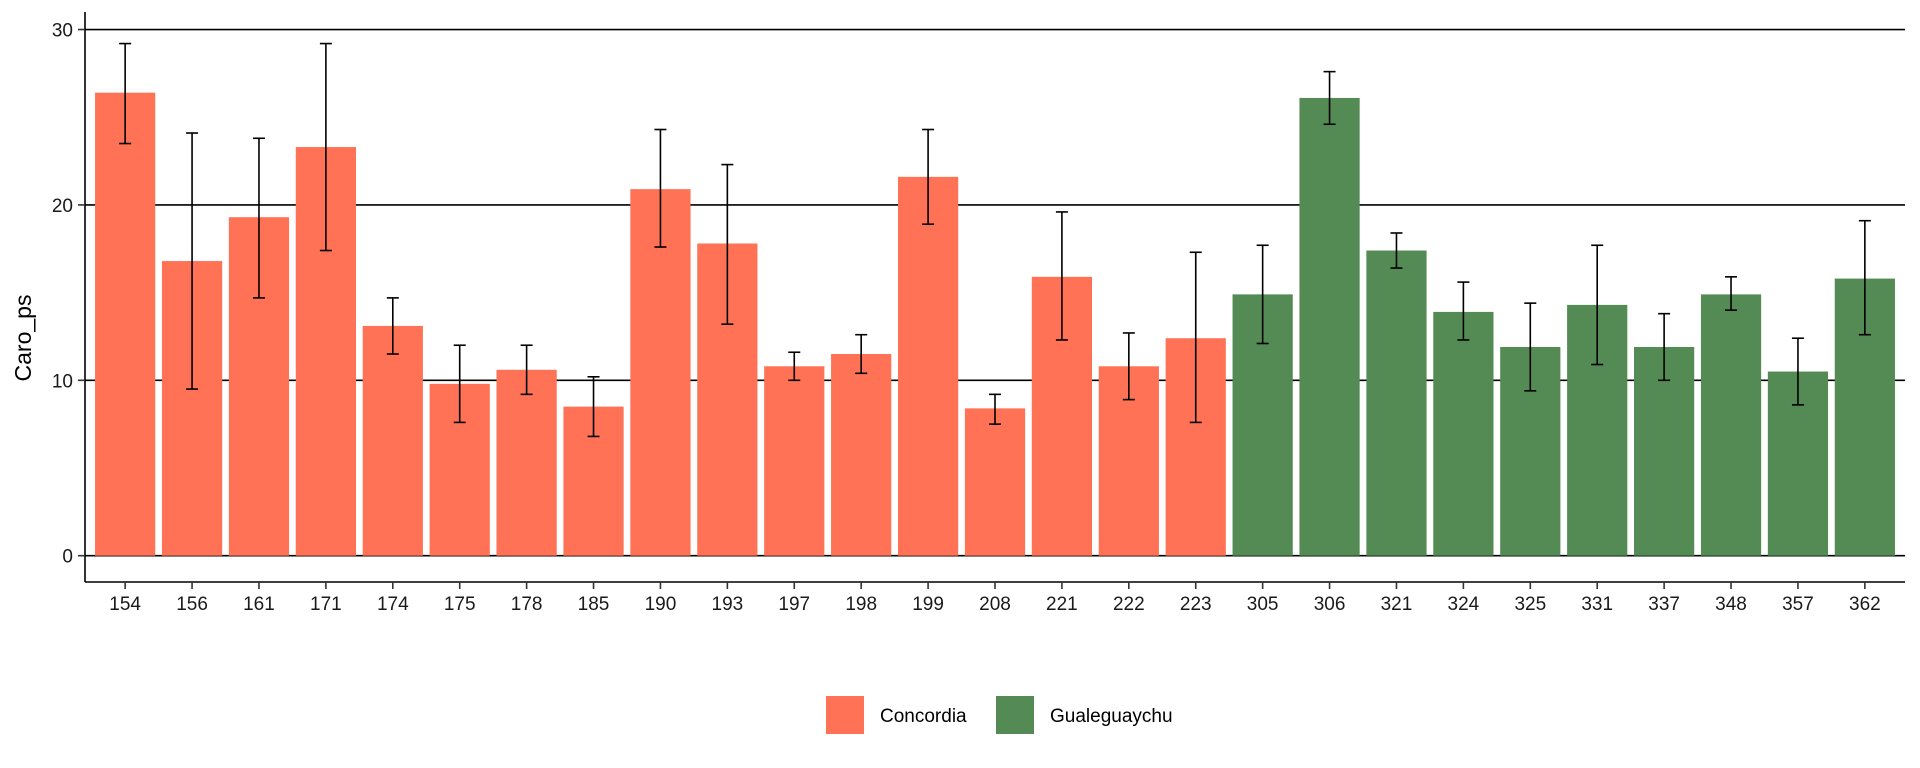 The height and width of the screenshot is (768, 1920). What do you see at coordinates (995, 604) in the screenshot?
I see `x-tick-label: 208` at bounding box center [995, 604].